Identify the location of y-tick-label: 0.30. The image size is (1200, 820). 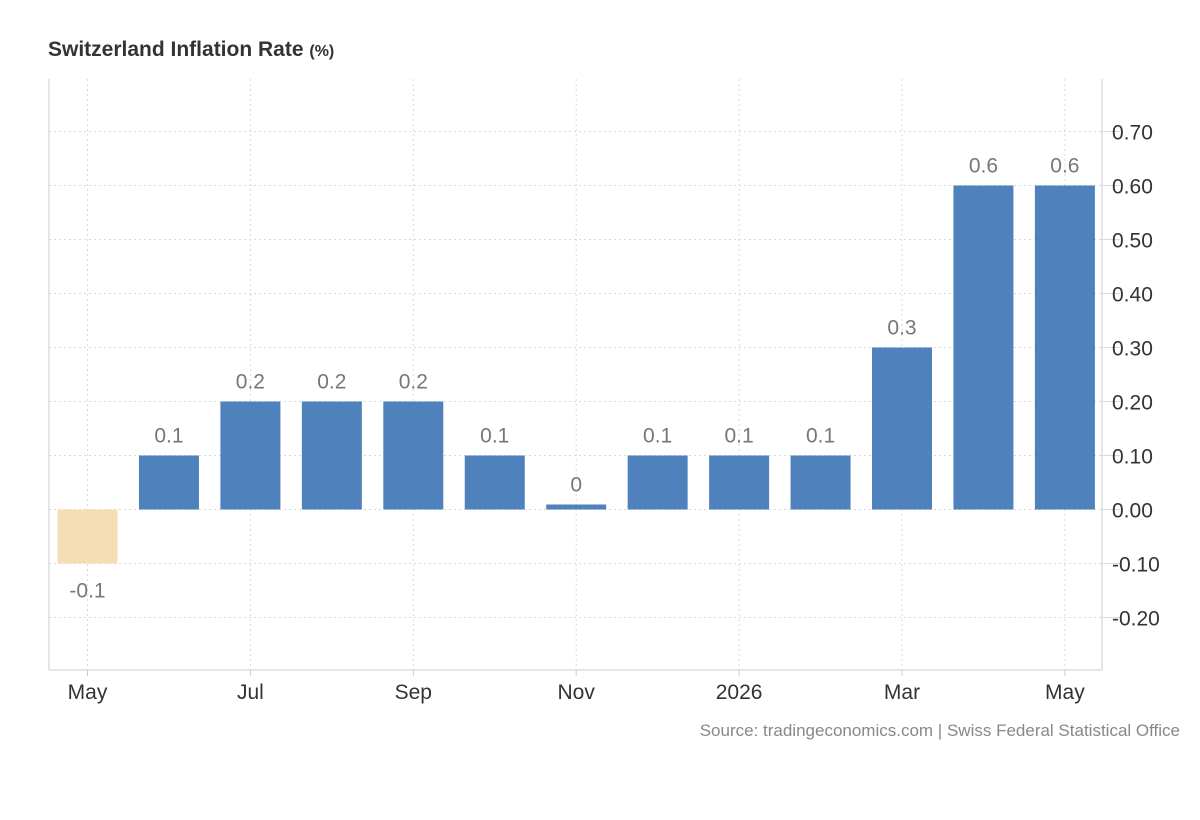
(1132, 349).